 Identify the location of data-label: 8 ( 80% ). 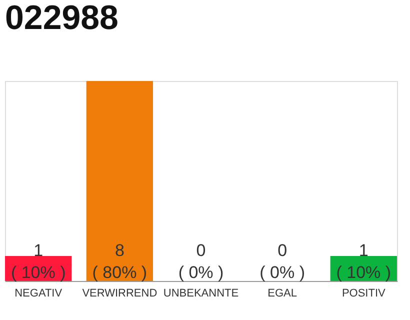
(120, 261).